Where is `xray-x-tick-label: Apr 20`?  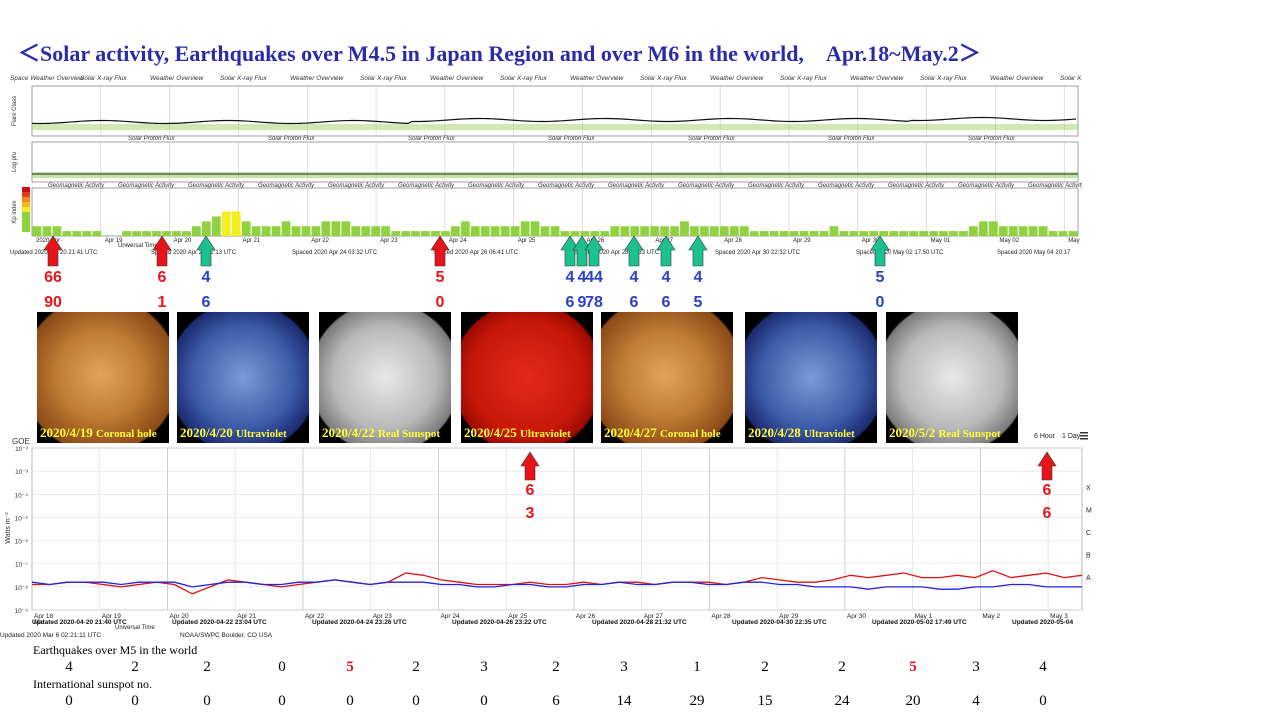 xray-x-tick-label: Apr 20 is located at coordinates (179, 616).